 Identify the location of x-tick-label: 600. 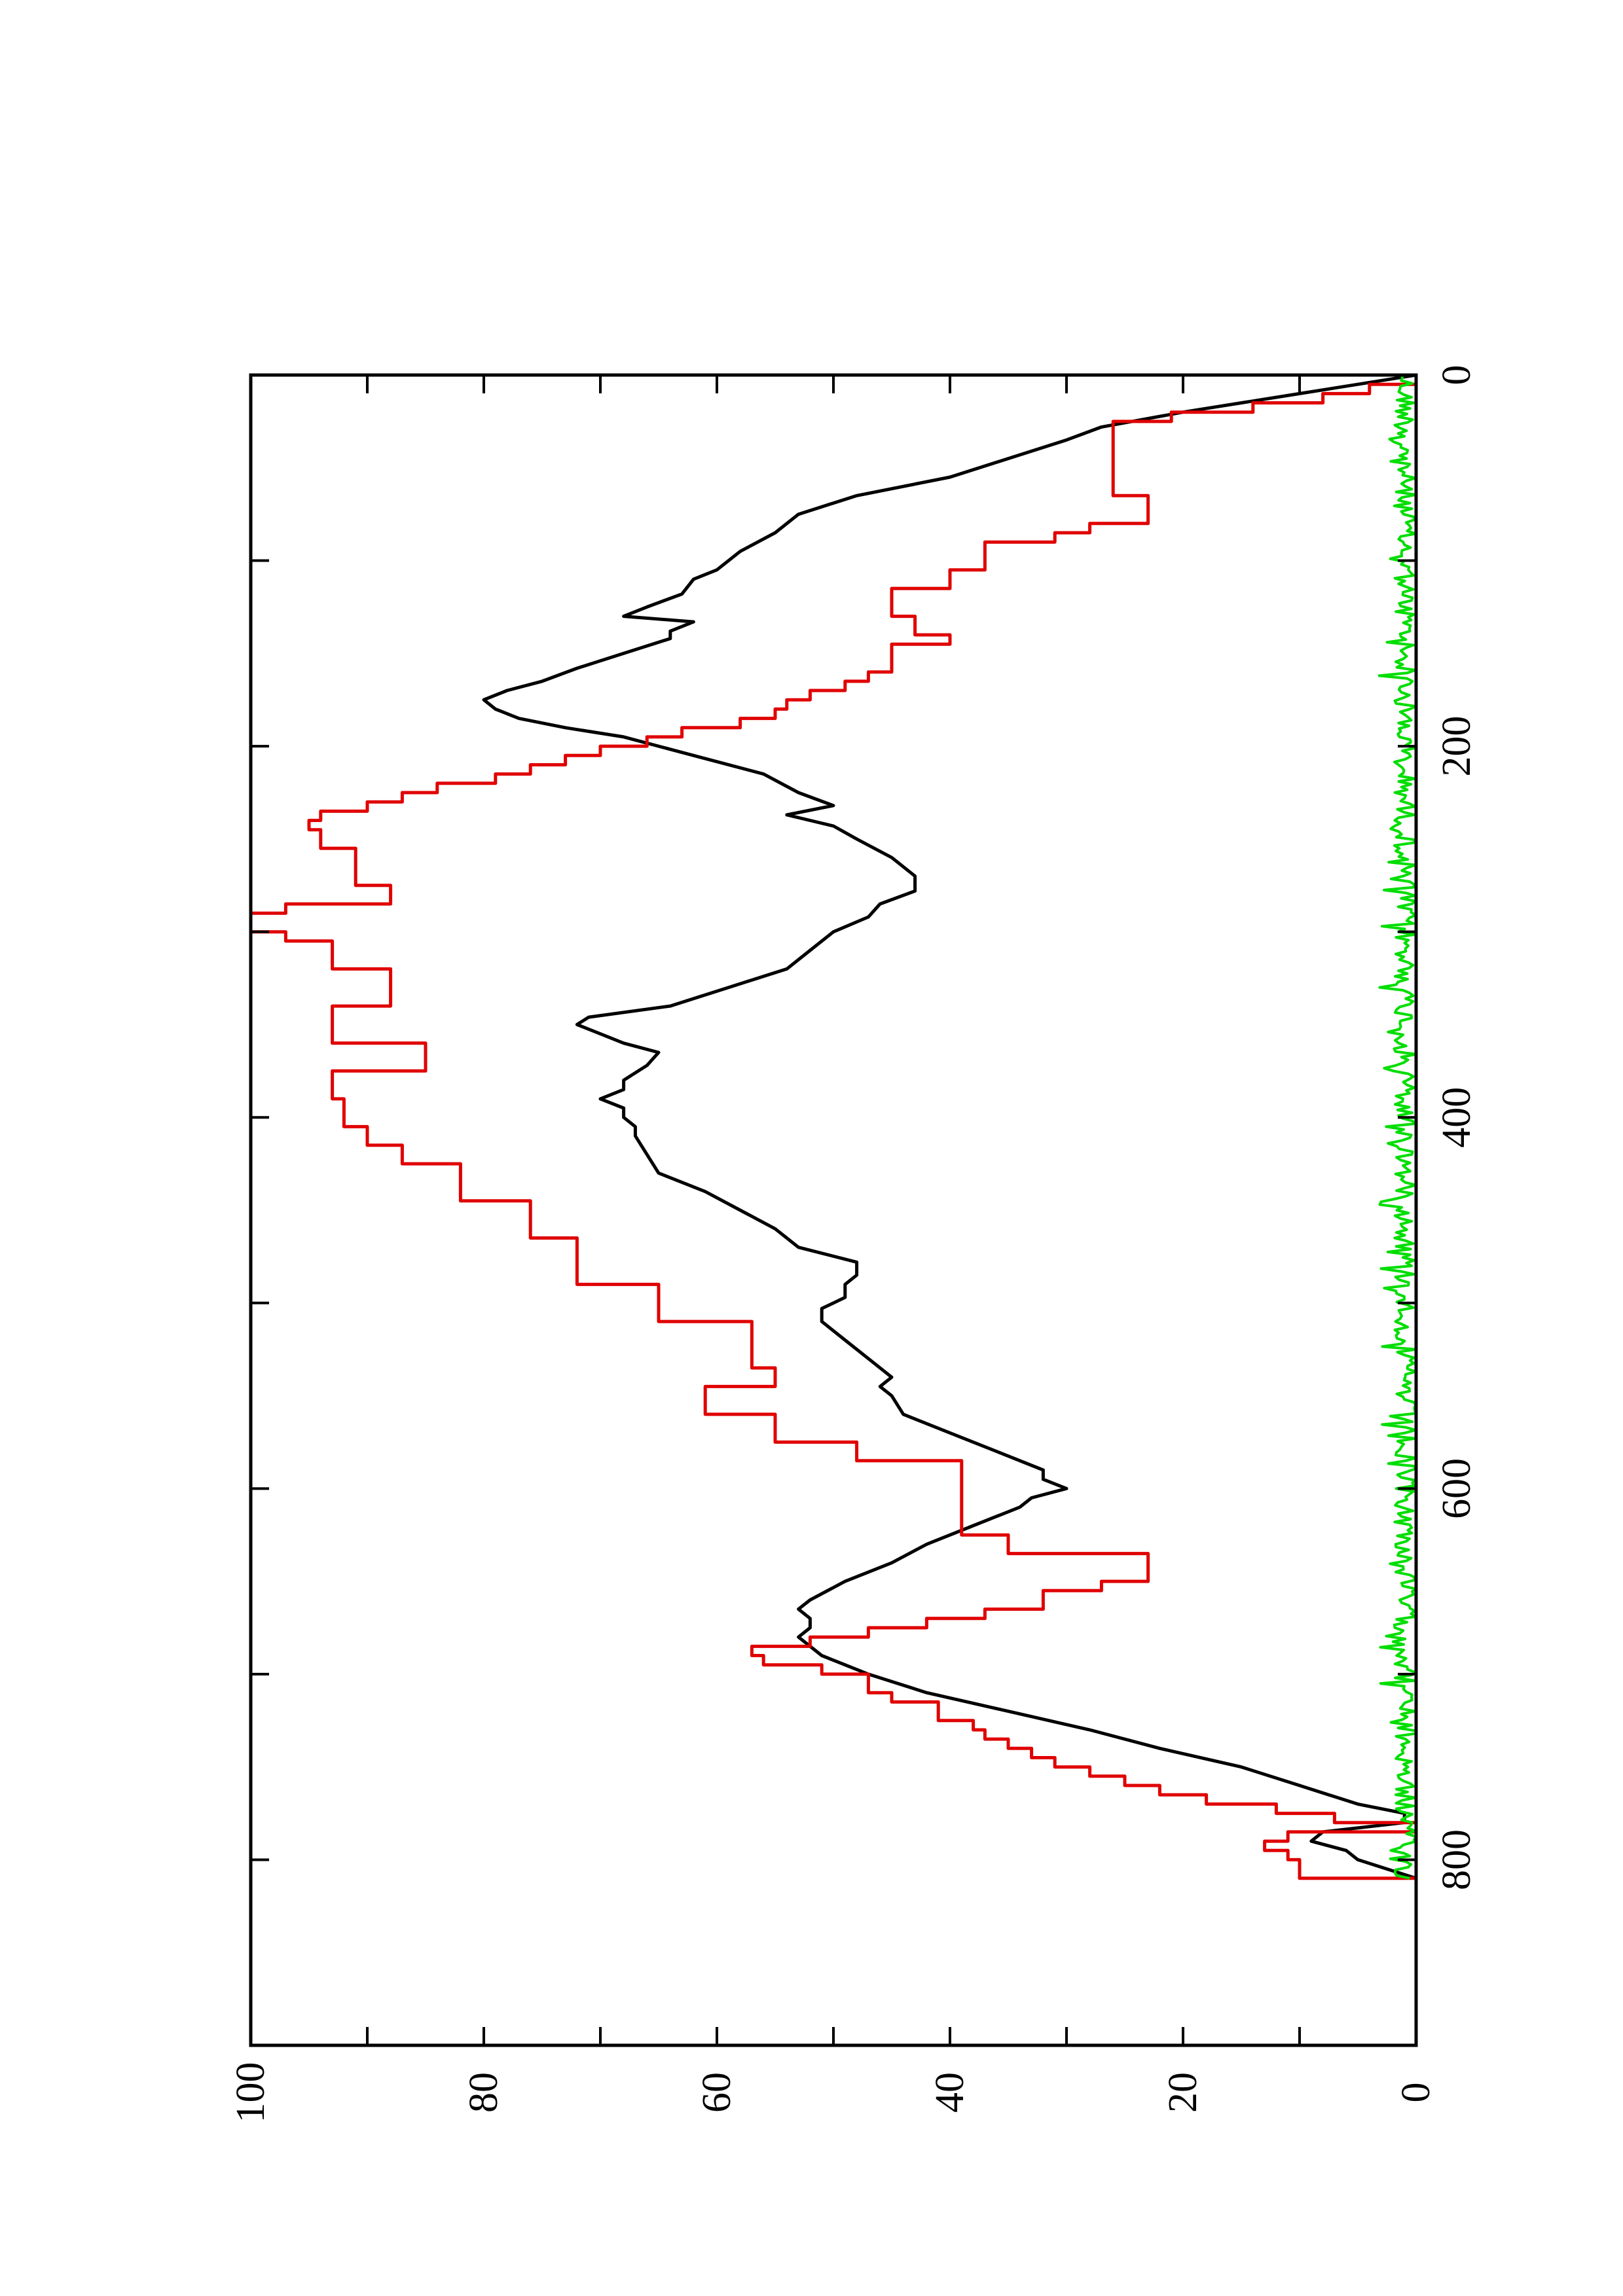
(1456, 1488).